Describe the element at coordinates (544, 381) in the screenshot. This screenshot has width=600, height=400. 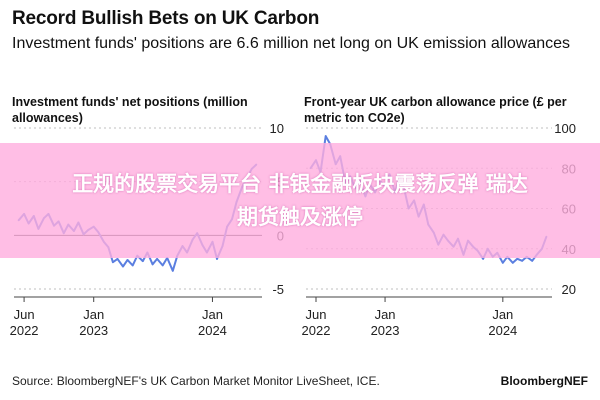
I see `brand-logo-text: BloombergNEF` at that location.